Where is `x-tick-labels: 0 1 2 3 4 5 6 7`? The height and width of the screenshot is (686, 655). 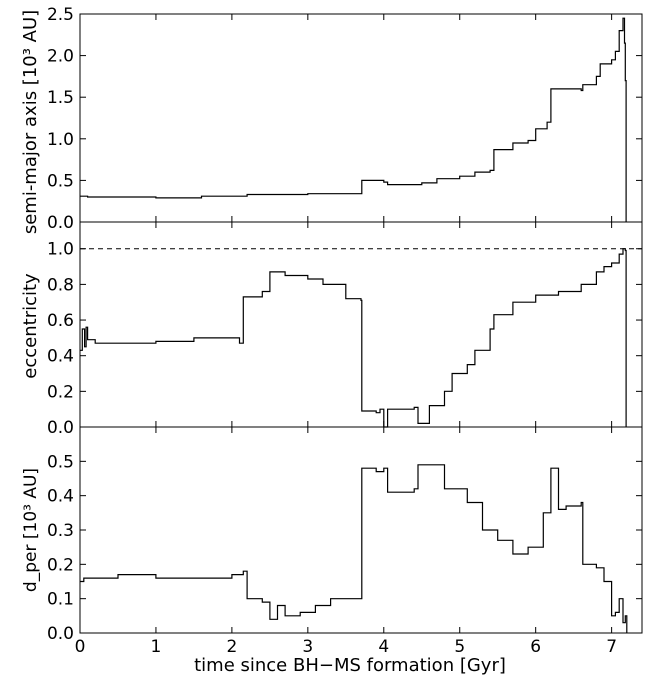 x-tick-labels: 0 1 2 3 4 5 6 7 is located at coordinates (346, 647).